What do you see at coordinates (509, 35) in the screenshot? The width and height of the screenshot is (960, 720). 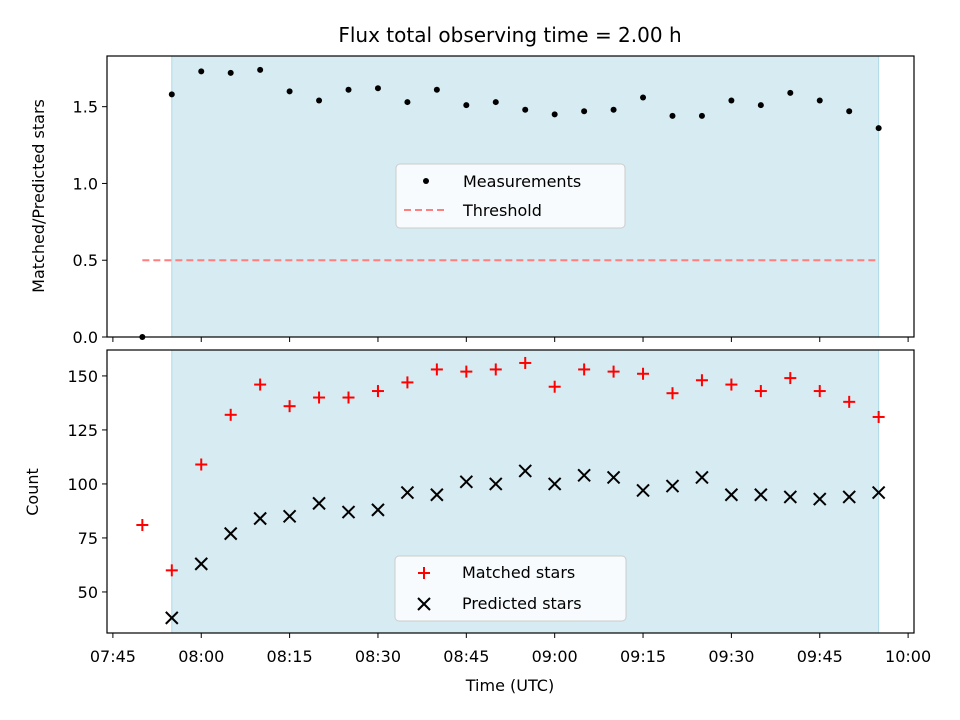 I see `chart-title: Flux total observing time = 2.00 h` at bounding box center [509, 35].